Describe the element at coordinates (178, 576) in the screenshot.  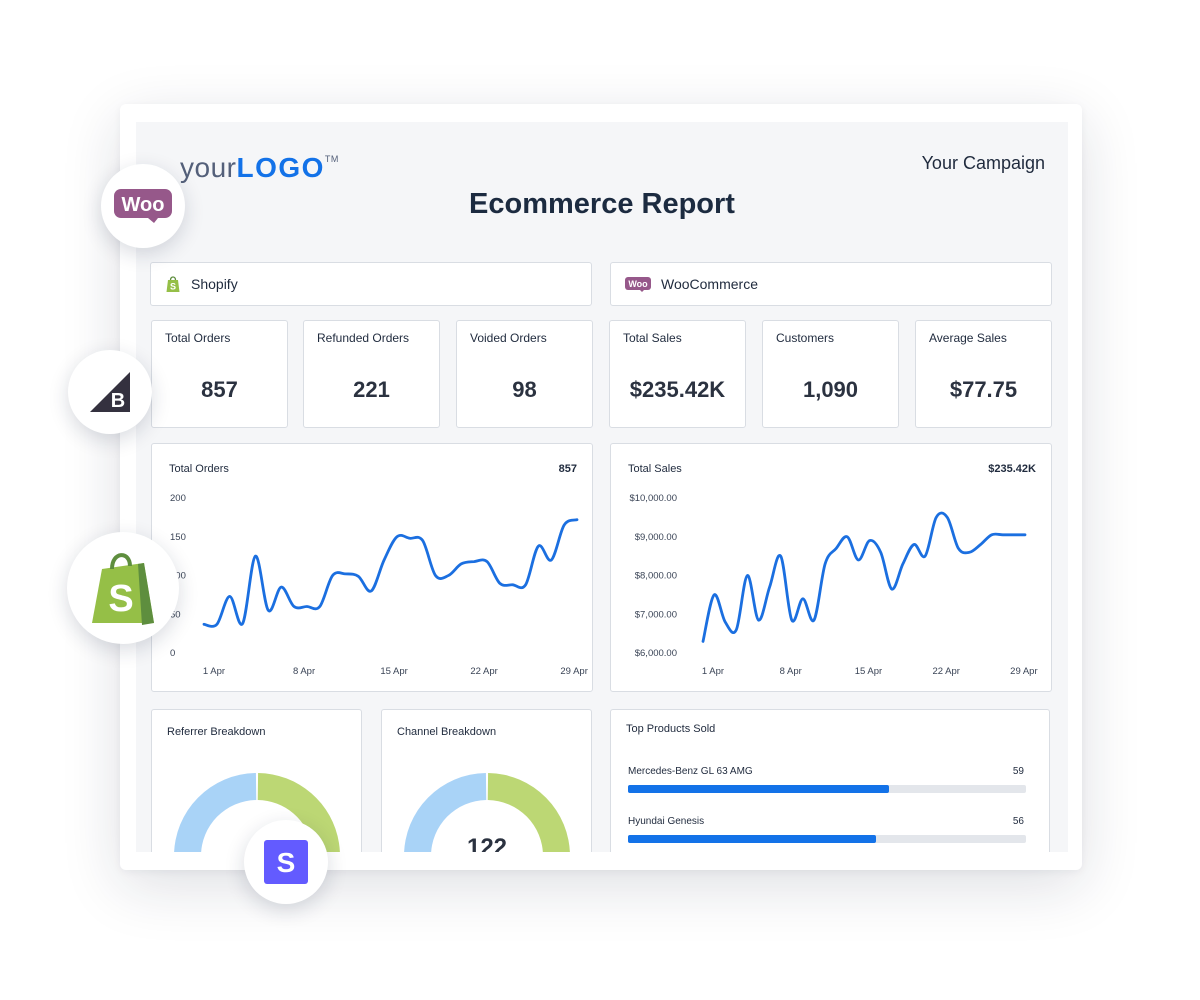
I see `y-tick-label: 100` at that location.